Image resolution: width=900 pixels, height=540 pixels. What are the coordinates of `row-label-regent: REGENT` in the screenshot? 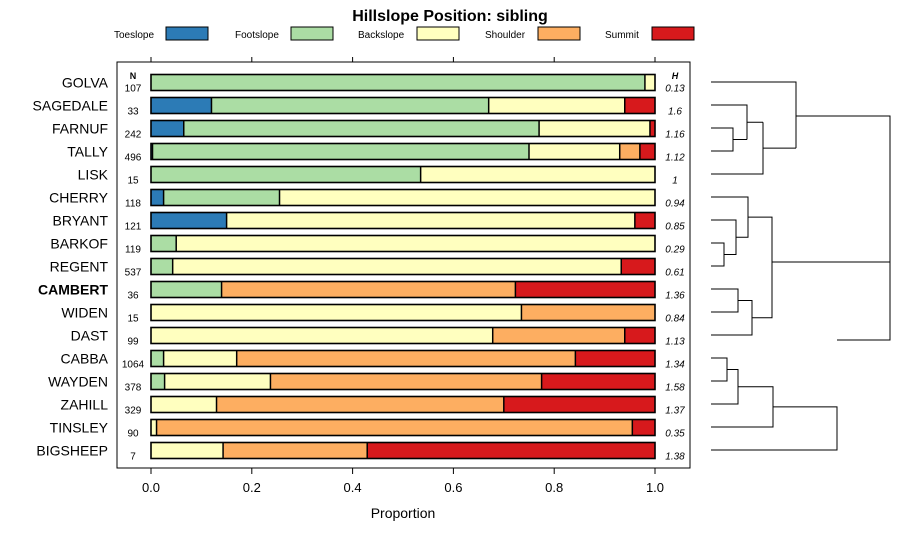 It's located at (79, 267).